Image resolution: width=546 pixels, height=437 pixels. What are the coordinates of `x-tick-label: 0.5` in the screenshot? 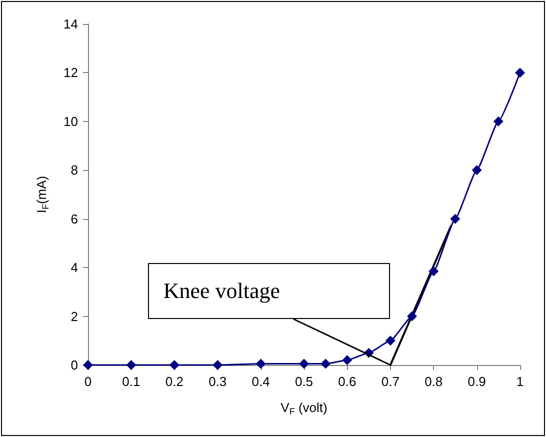 It's located at (304, 381).